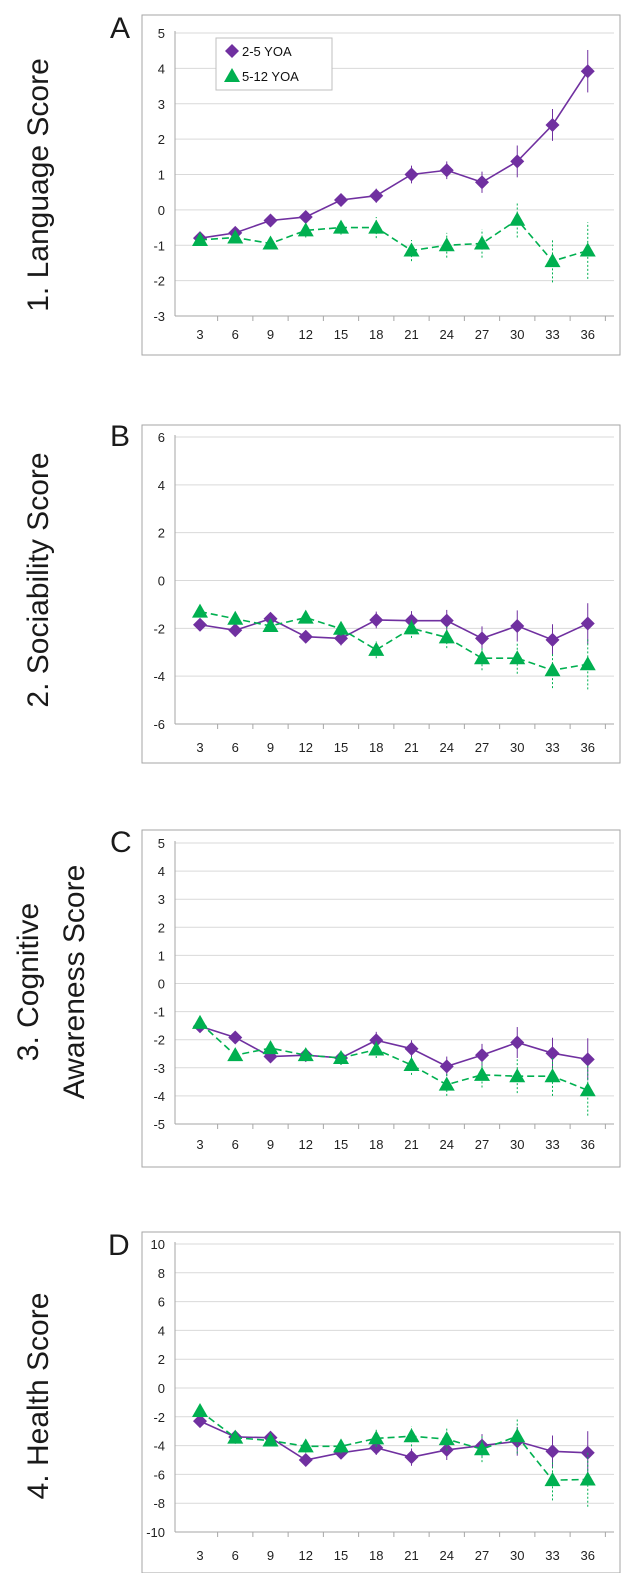 The width and height of the screenshot is (621, 1573). What do you see at coordinates (38, 185) in the screenshot?
I see `y-axis-label: 1. Language Score` at bounding box center [38, 185].